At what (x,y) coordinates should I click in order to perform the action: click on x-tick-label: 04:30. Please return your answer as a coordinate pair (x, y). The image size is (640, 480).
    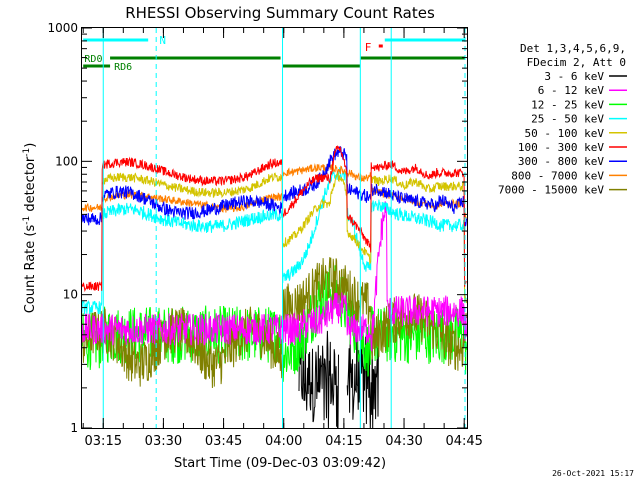
    Looking at the image, I should click on (403, 441).